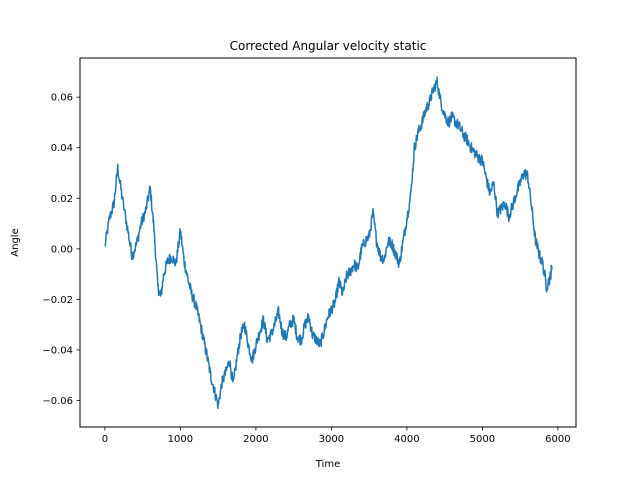 The width and height of the screenshot is (640, 480). I want to click on x-tick-label: 4000, so click(406, 439).